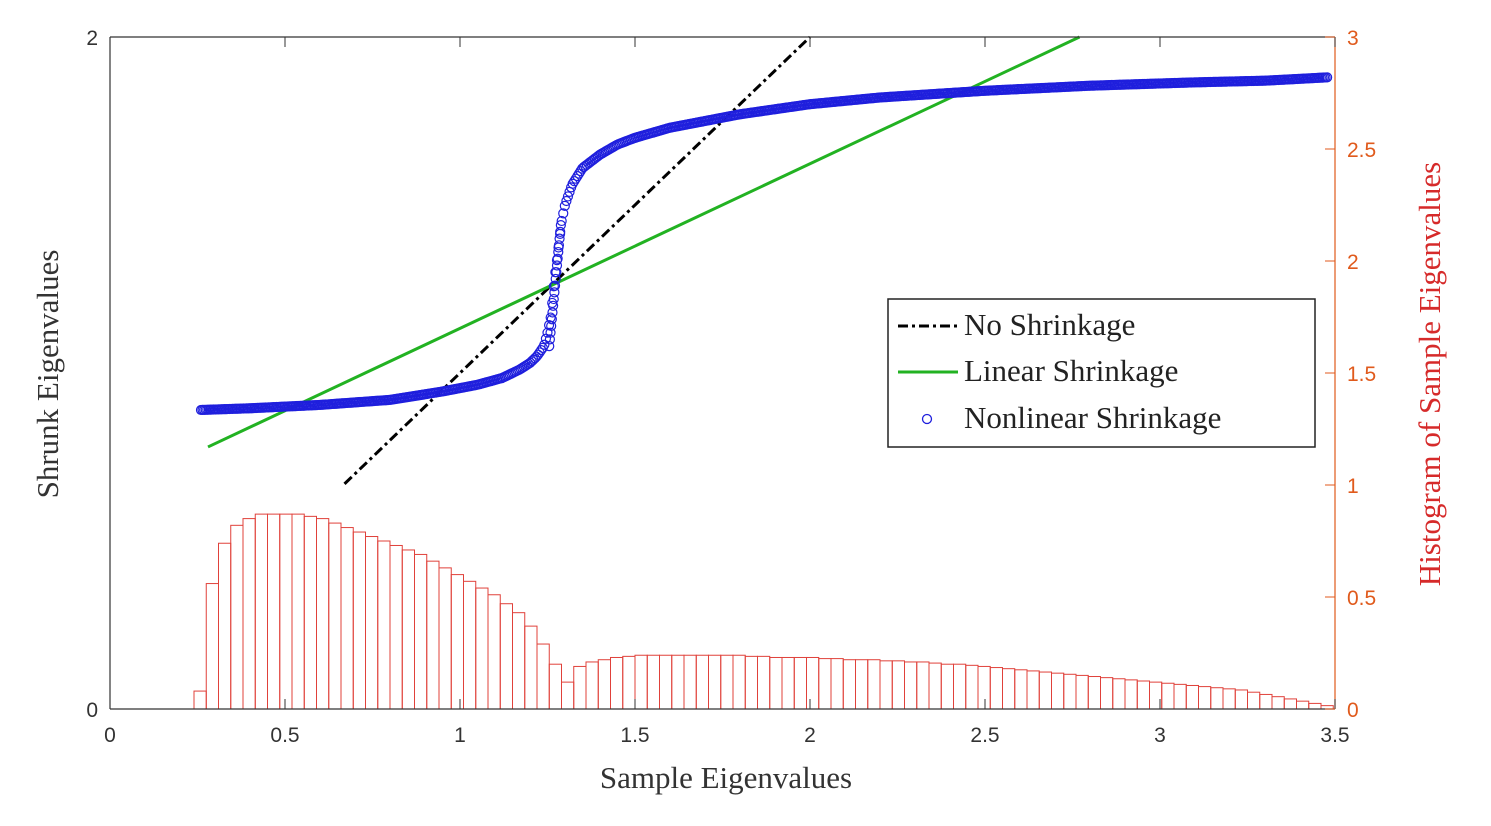  Describe the element at coordinates (92, 710) in the screenshot. I see `y-tick-label: 0` at that location.